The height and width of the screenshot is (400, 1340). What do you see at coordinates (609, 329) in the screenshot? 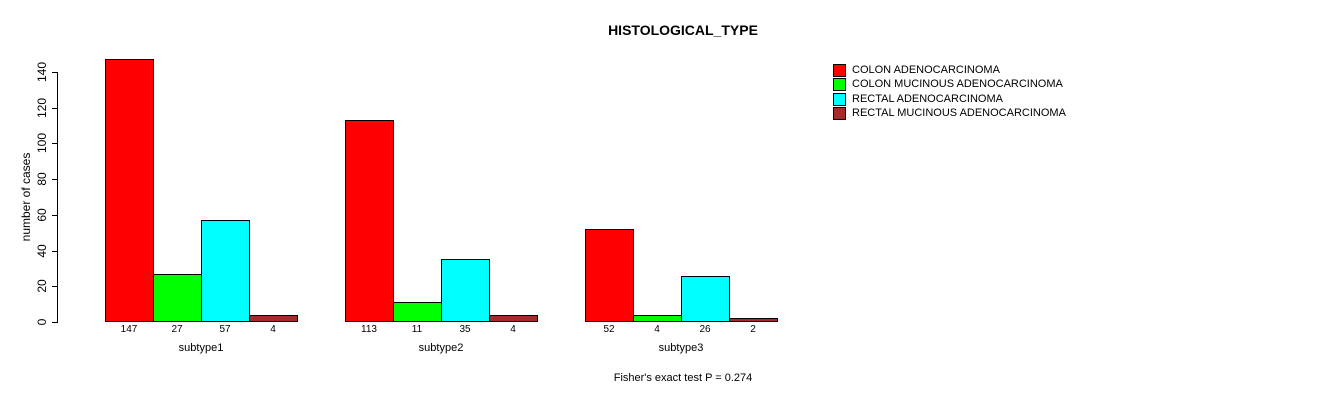
I see `bar-value-label: 52` at bounding box center [609, 329].